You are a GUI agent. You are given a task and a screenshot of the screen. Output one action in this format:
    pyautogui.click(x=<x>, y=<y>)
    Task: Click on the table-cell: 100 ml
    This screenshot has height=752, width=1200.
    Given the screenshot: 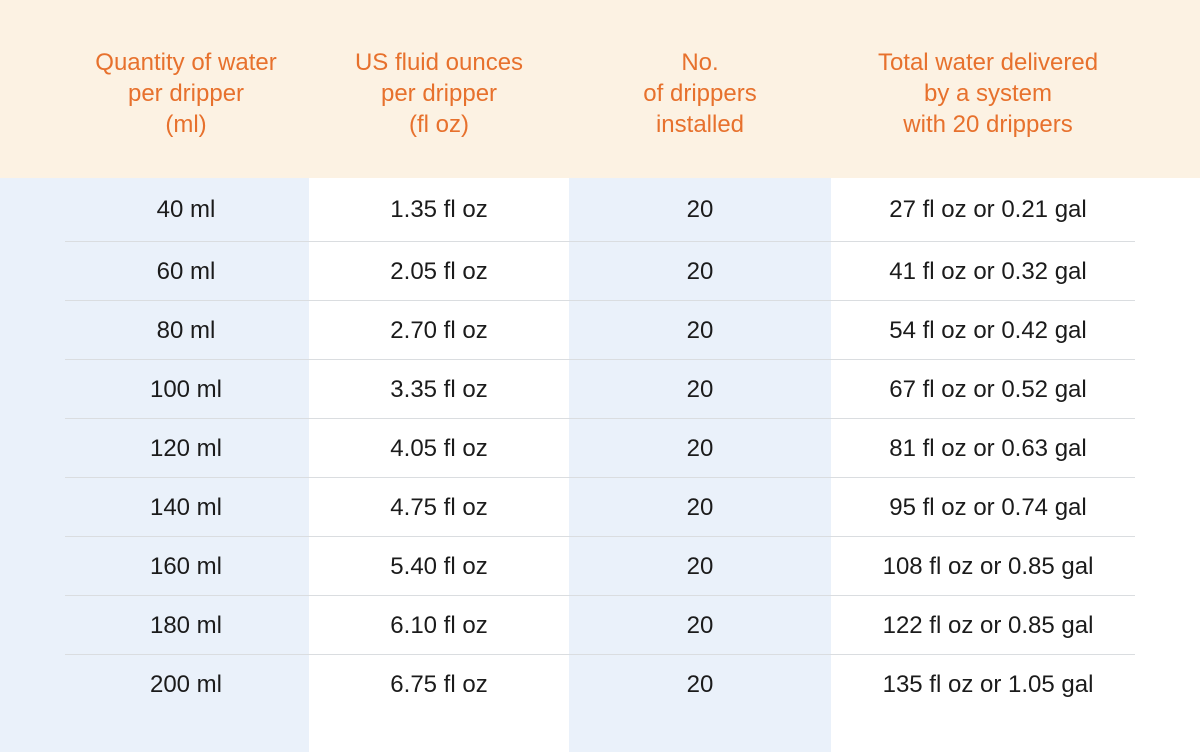 What is the action you would take?
    pyautogui.click(x=154, y=389)
    